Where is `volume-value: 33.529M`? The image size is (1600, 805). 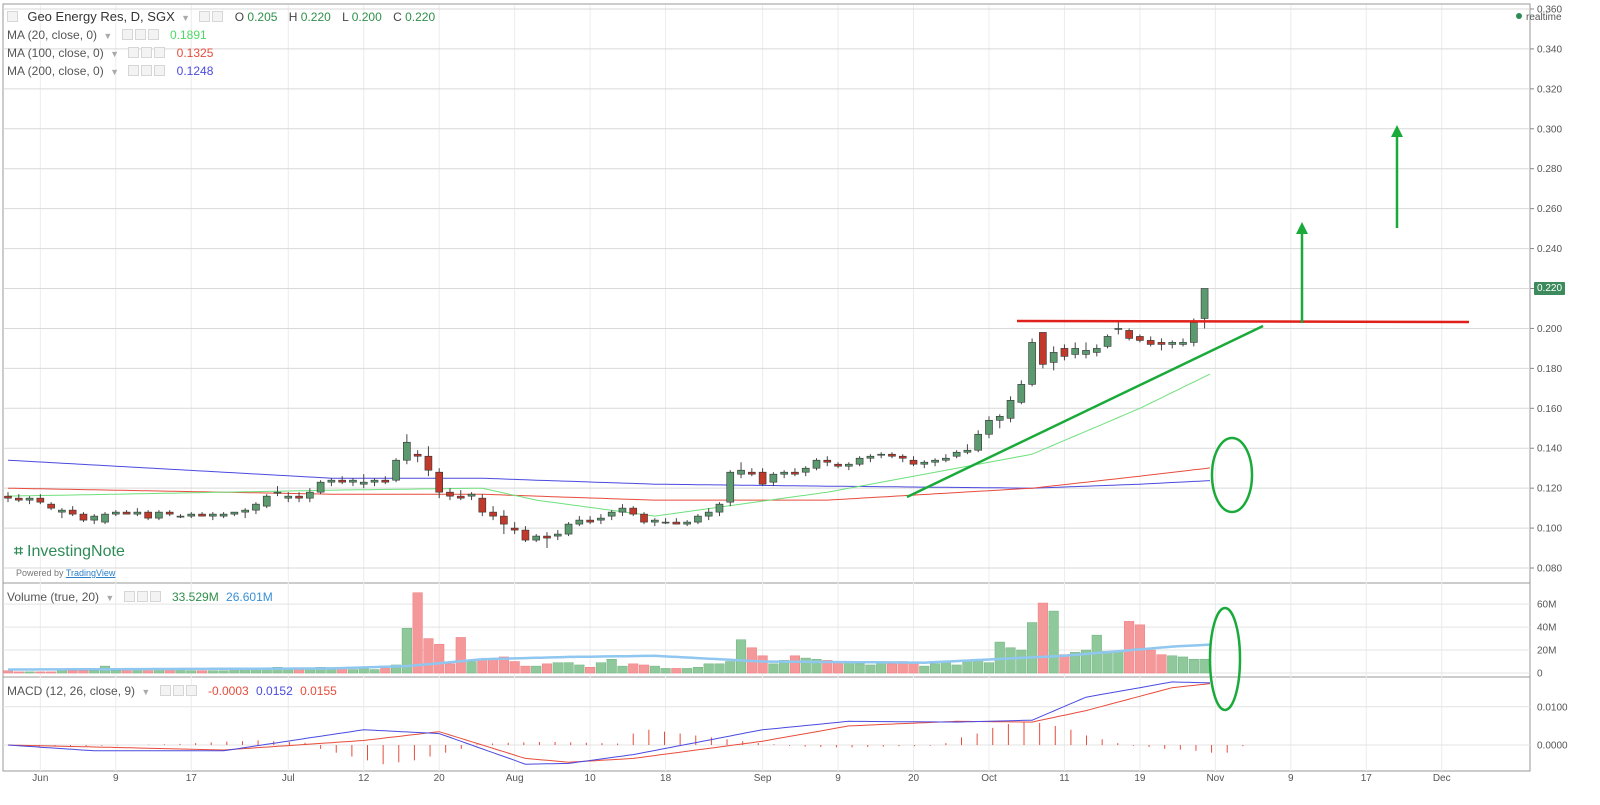 volume-value: 33.529M is located at coordinates (195, 597).